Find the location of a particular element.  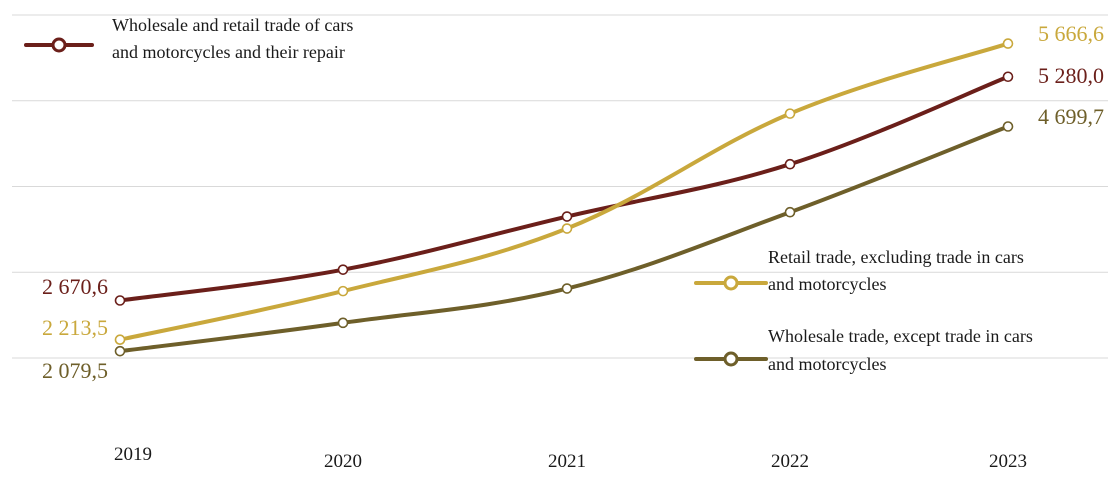

data-point-series-2-2020 is located at coordinates (343, 291).